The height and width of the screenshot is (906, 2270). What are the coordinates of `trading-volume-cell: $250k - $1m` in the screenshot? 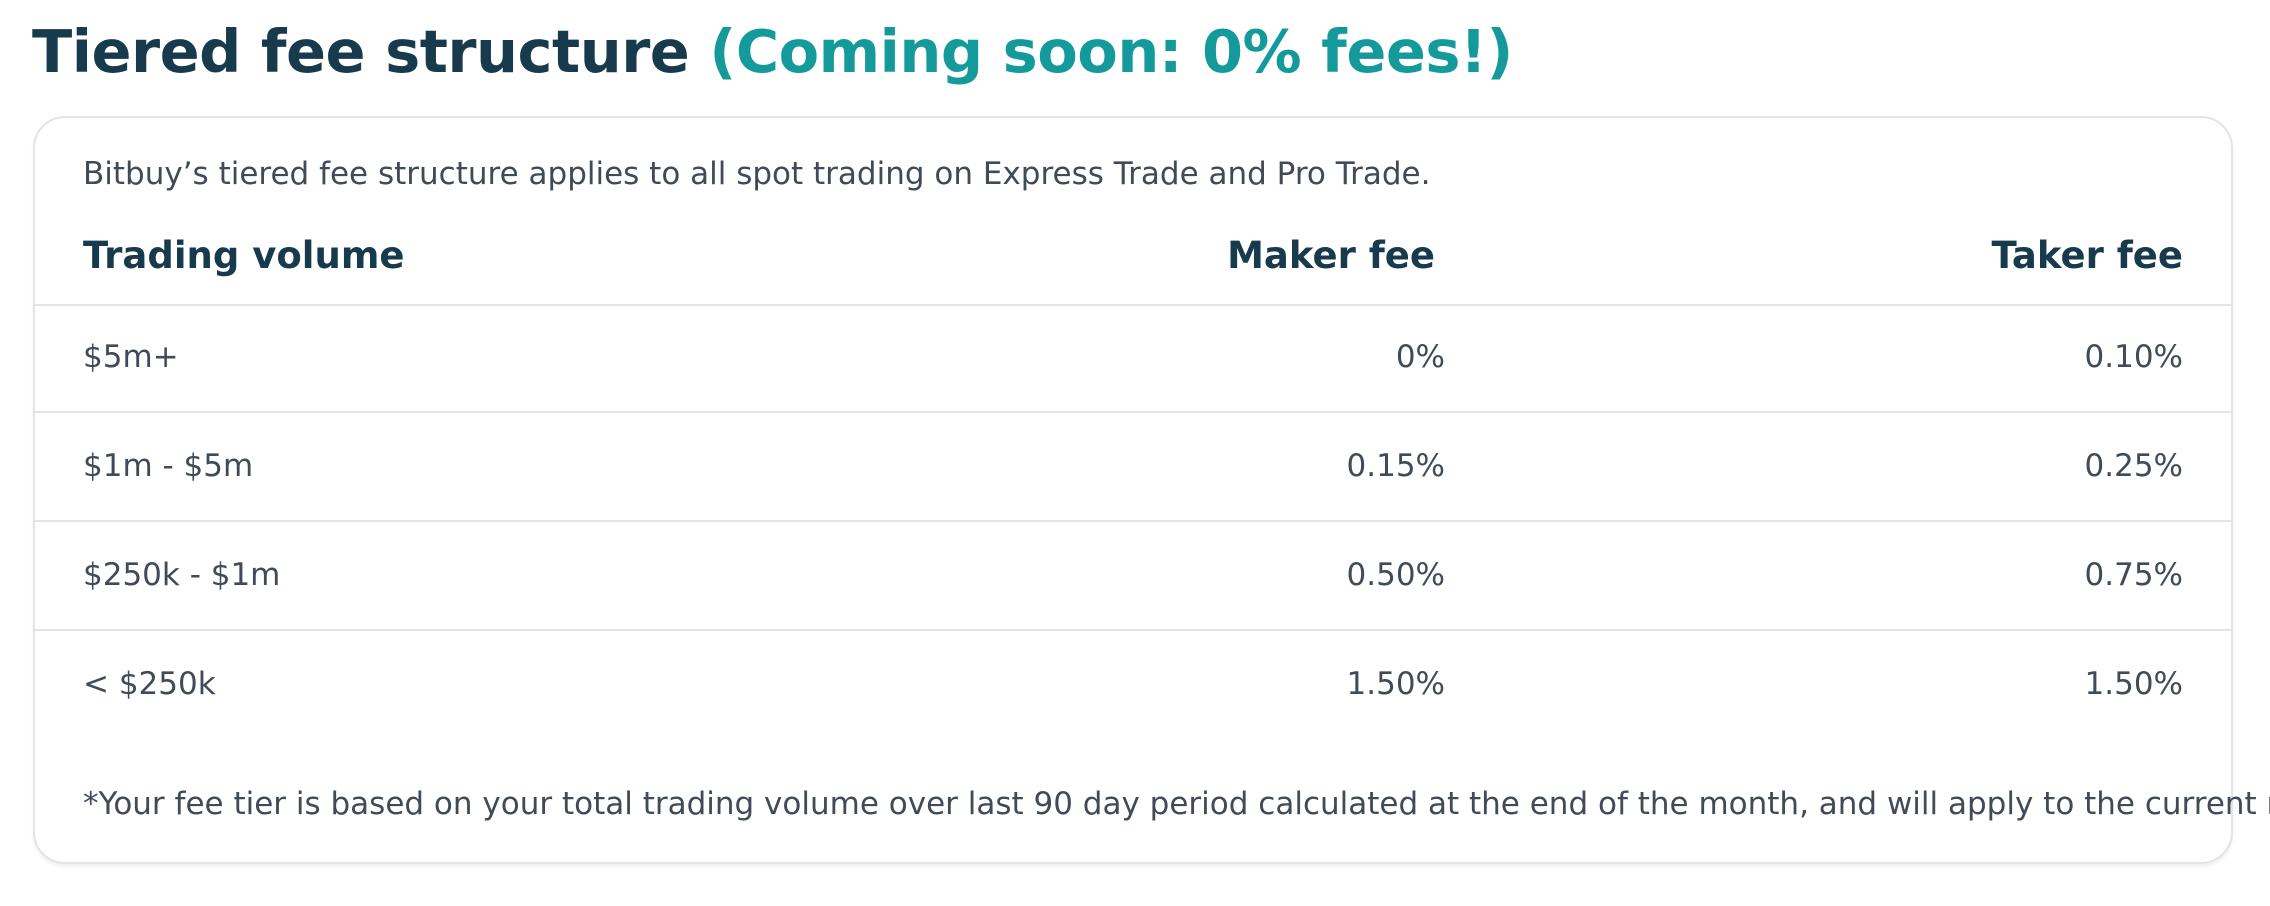 It's located at (182, 575).